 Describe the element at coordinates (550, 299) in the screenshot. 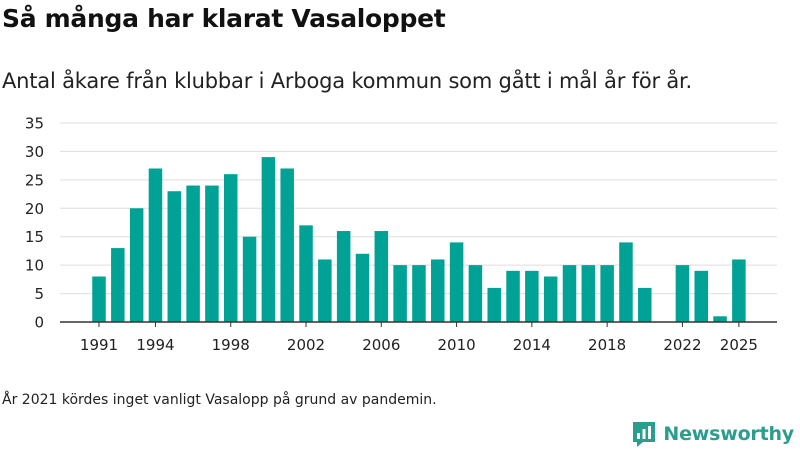

I see `bar-2015` at that location.